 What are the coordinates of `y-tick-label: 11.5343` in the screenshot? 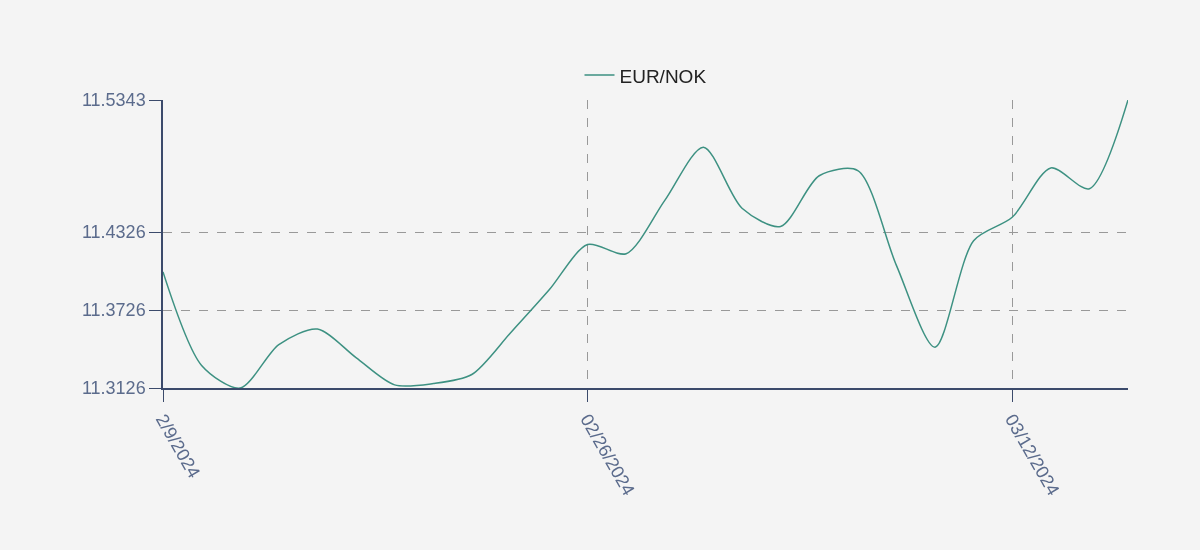 It's located at (113, 100).